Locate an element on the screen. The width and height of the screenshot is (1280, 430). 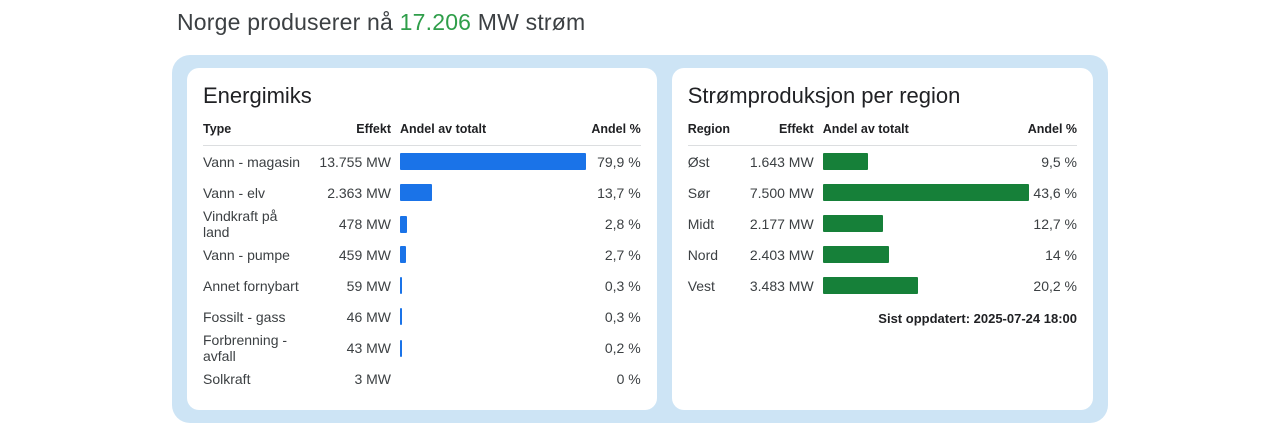
region-table-header: Region Effekt Andel av totalt Andel % is located at coordinates (882, 134).